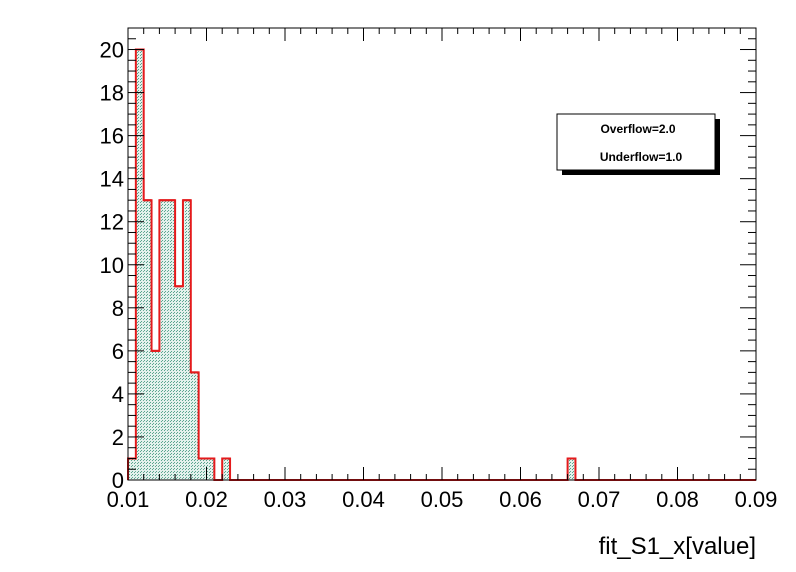 This screenshot has height=572, width=796. Describe the element at coordinates (112, 265) in the screenshot. I see `y-tick-label: 10` at that location.